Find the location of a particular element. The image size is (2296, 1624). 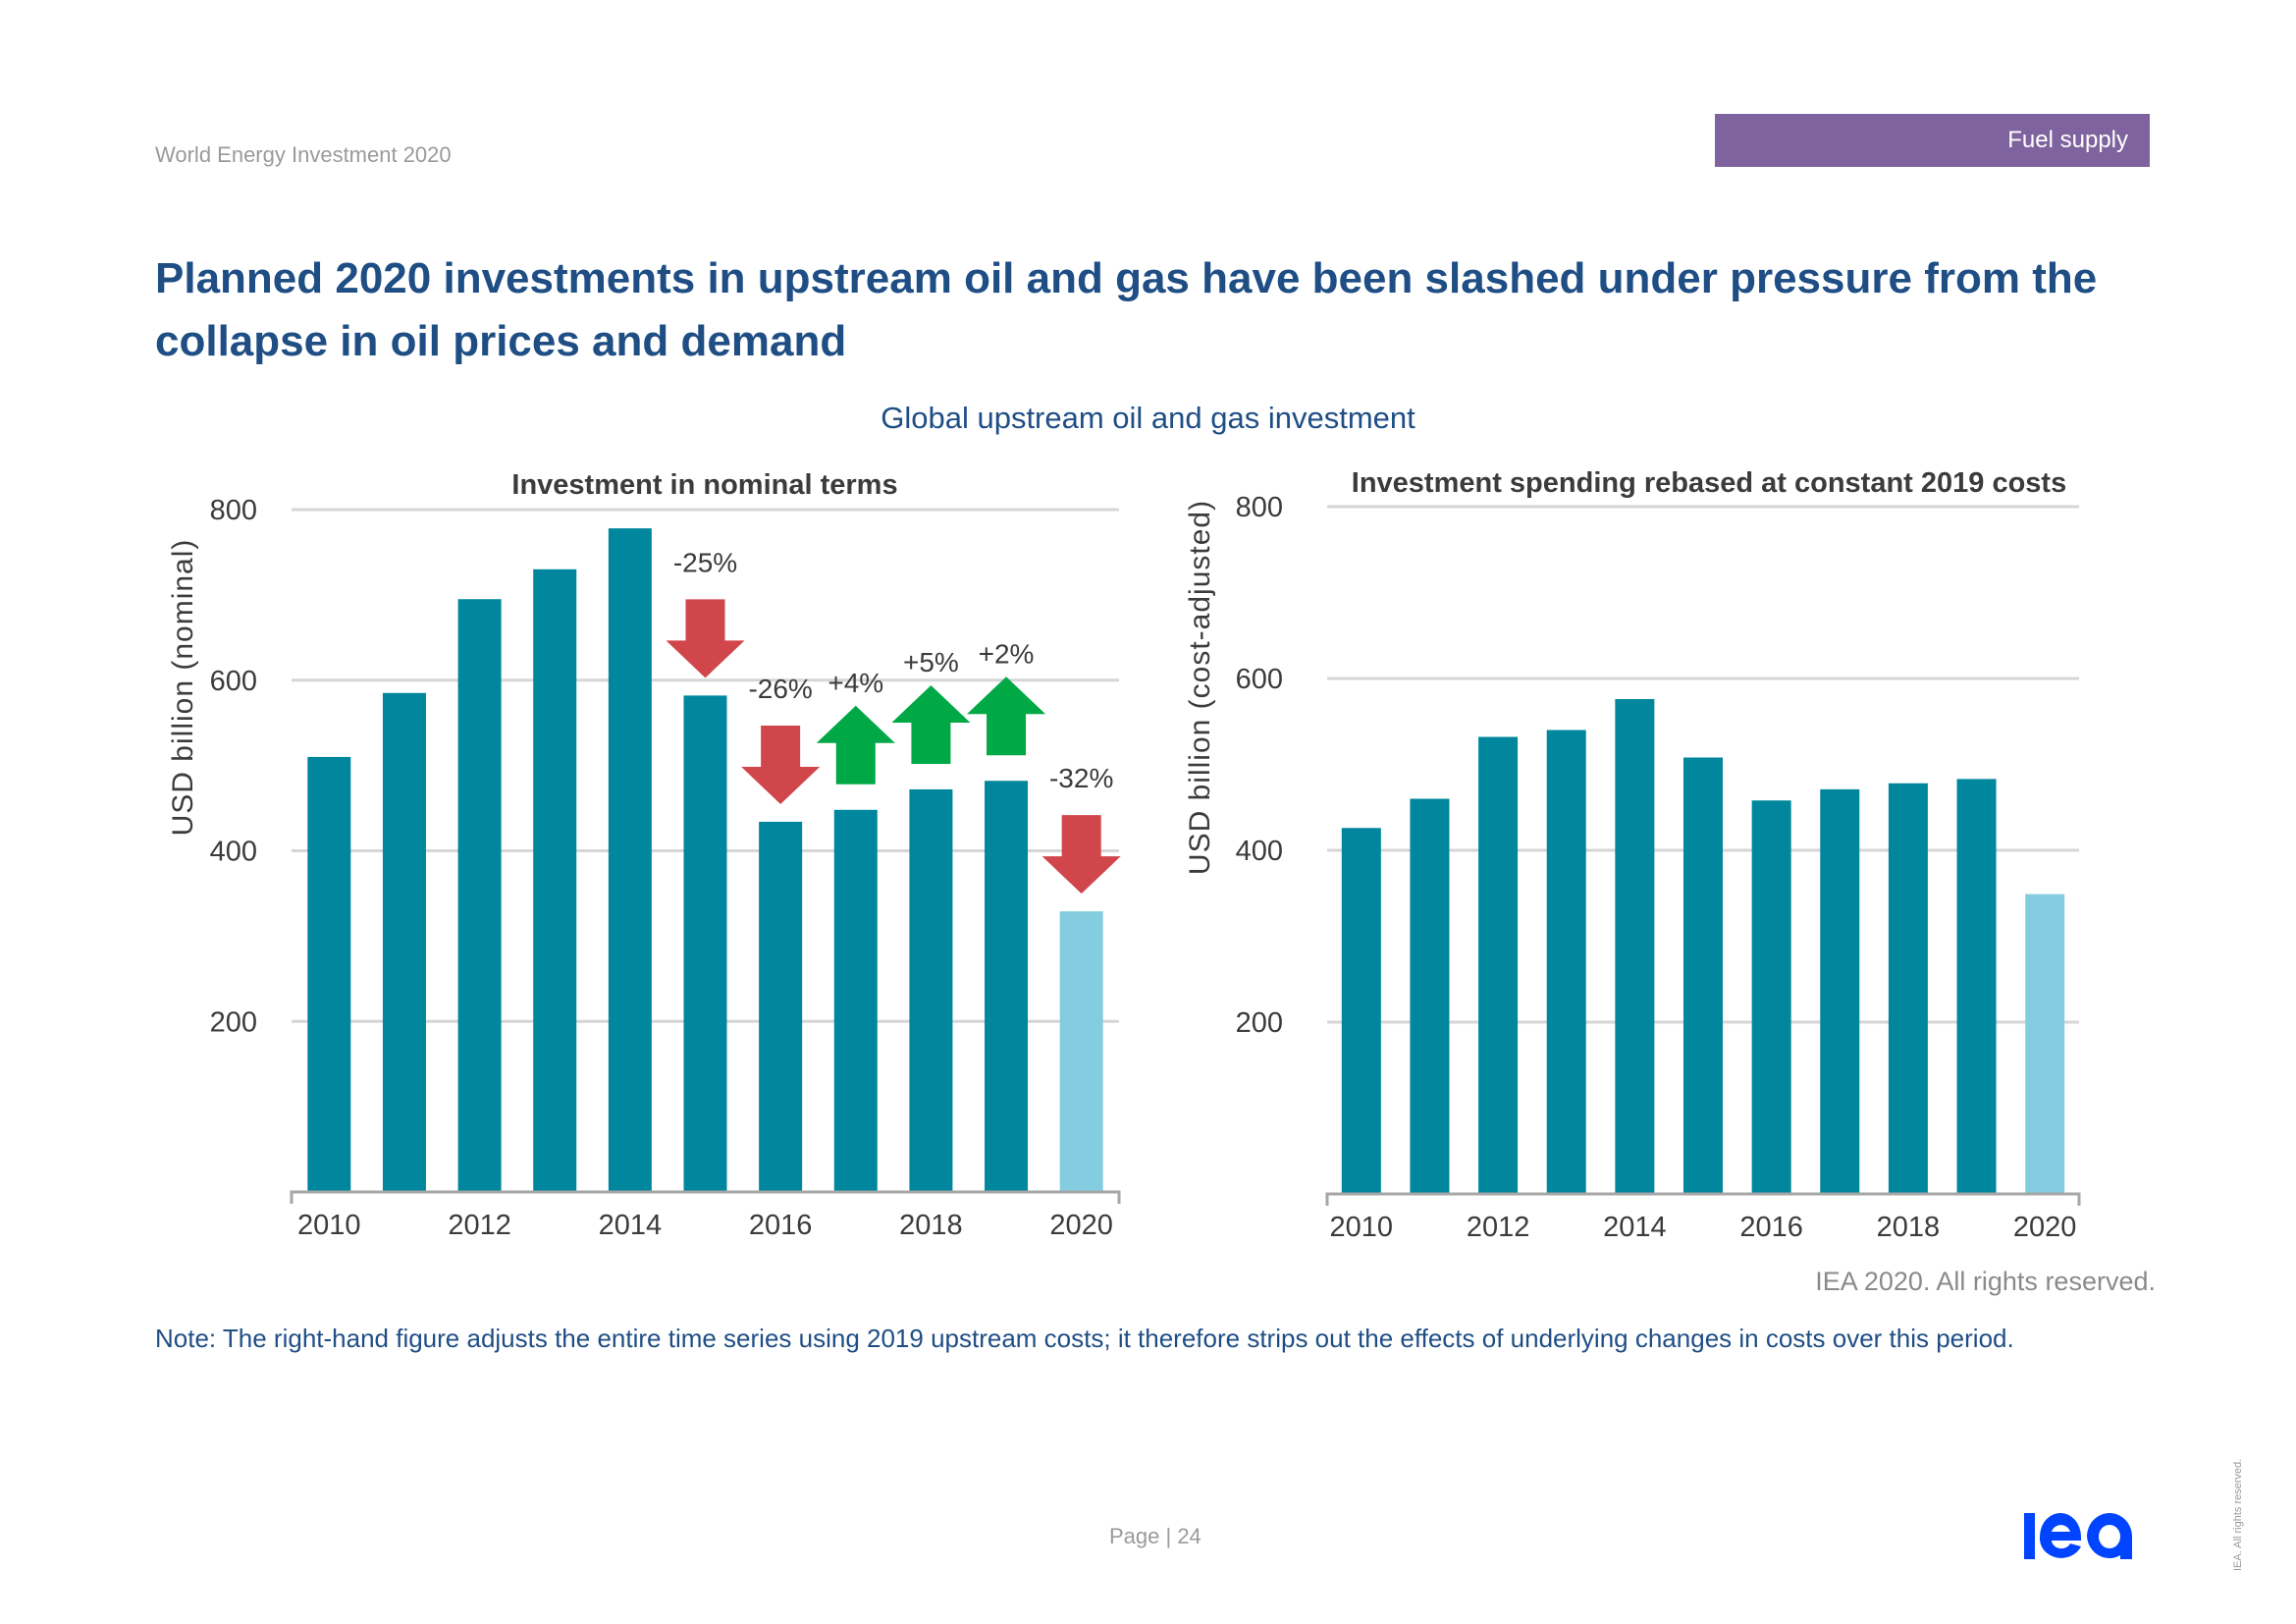

chart-title: Investment in nominal terms is located at coordinates (704, 485).